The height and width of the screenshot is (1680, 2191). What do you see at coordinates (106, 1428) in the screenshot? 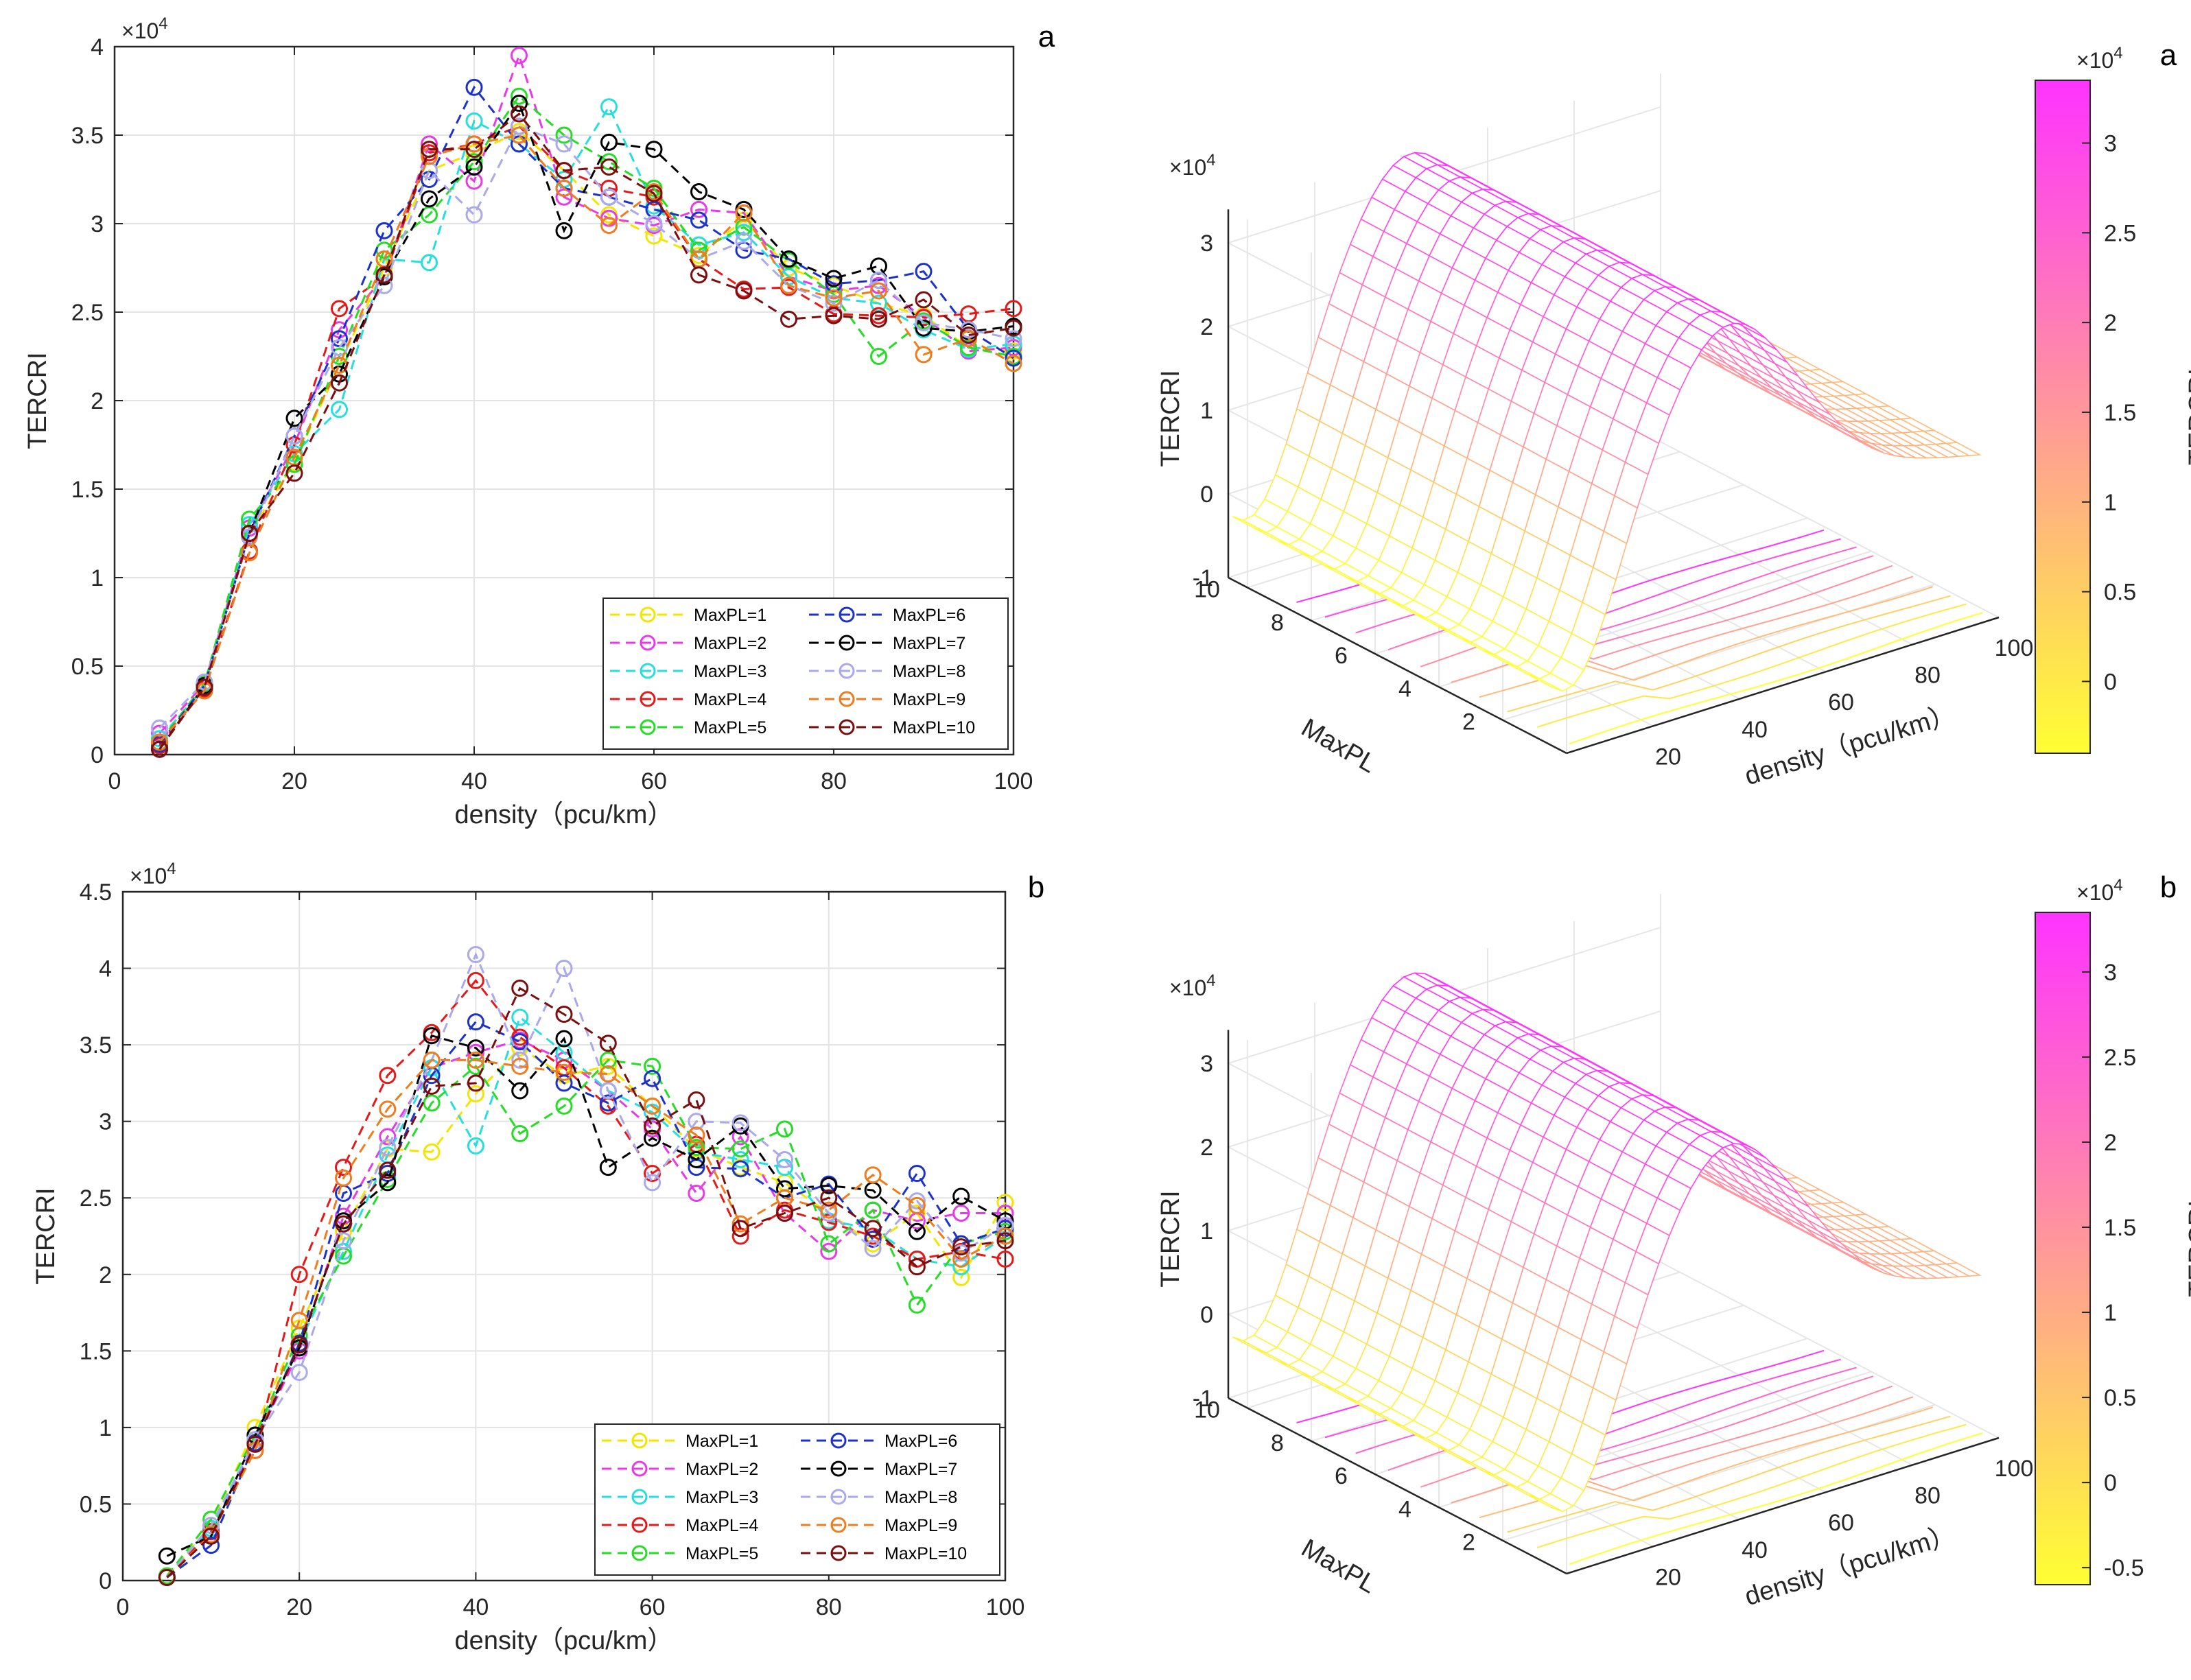
I see `y-tick-label: 1` at bounding box center [106, 1428].